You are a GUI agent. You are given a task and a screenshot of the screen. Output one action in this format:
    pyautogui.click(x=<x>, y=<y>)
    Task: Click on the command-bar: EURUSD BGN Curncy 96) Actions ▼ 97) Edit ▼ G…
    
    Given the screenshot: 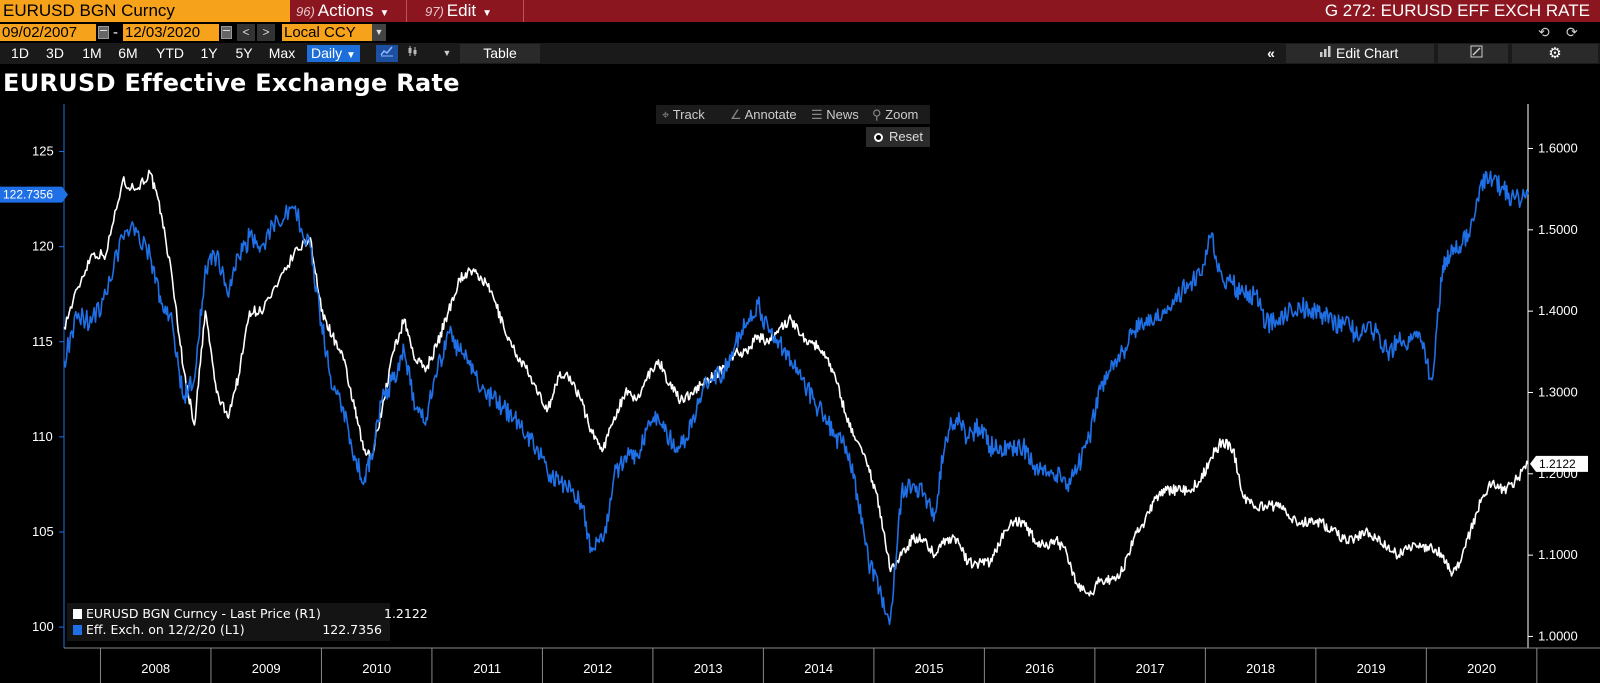 What is the action you would take?
    pyautogui.click(x=800, y=11)
    